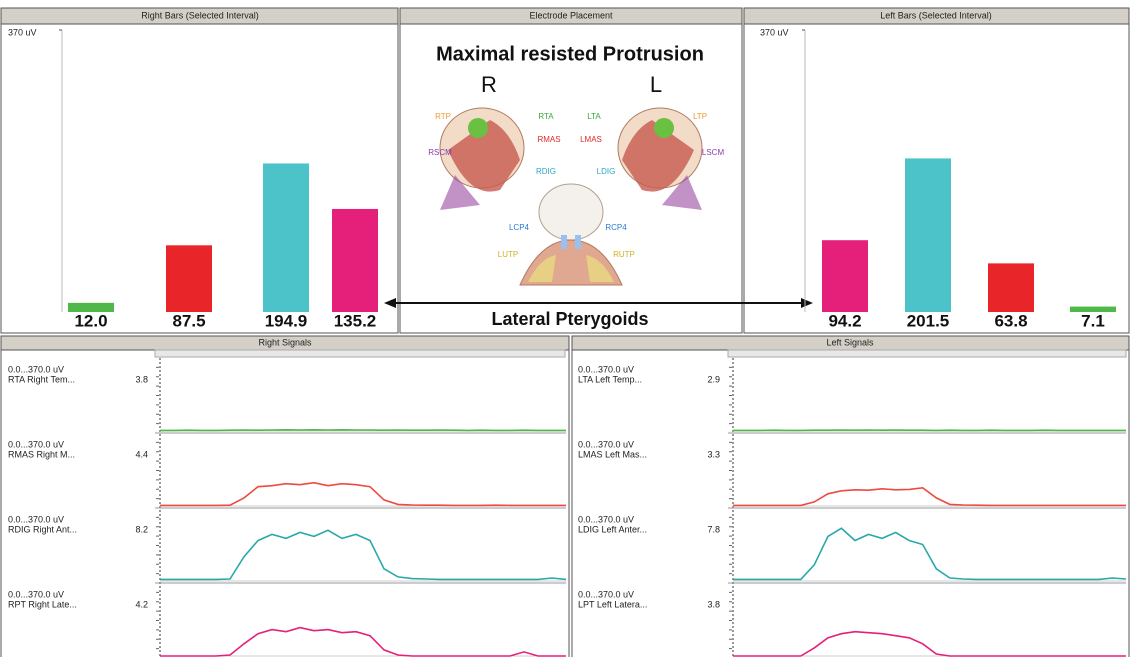 Image resolution: width=1130 pixels, height=657 pixels. I want to click on electrode-label: LCP4, so click(519, 227).